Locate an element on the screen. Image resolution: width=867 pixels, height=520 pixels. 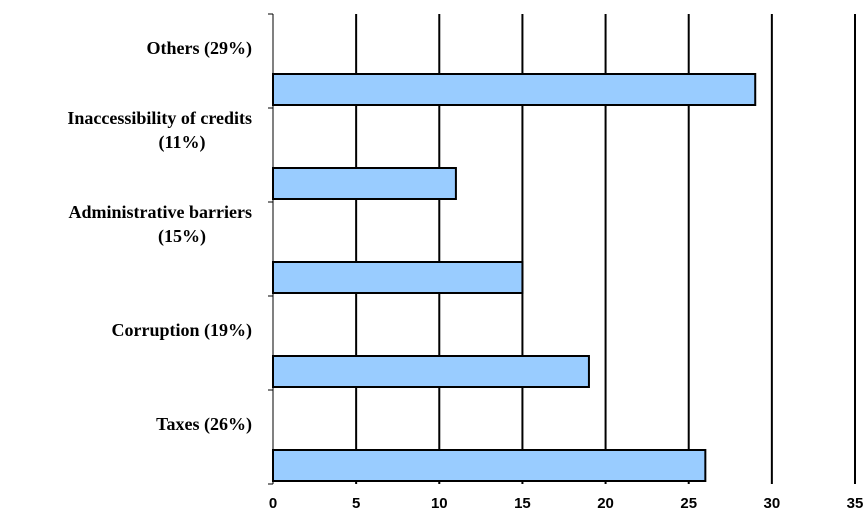
category-label-4-line-0: Taxes (26%) is located at coordinates (204, 424).